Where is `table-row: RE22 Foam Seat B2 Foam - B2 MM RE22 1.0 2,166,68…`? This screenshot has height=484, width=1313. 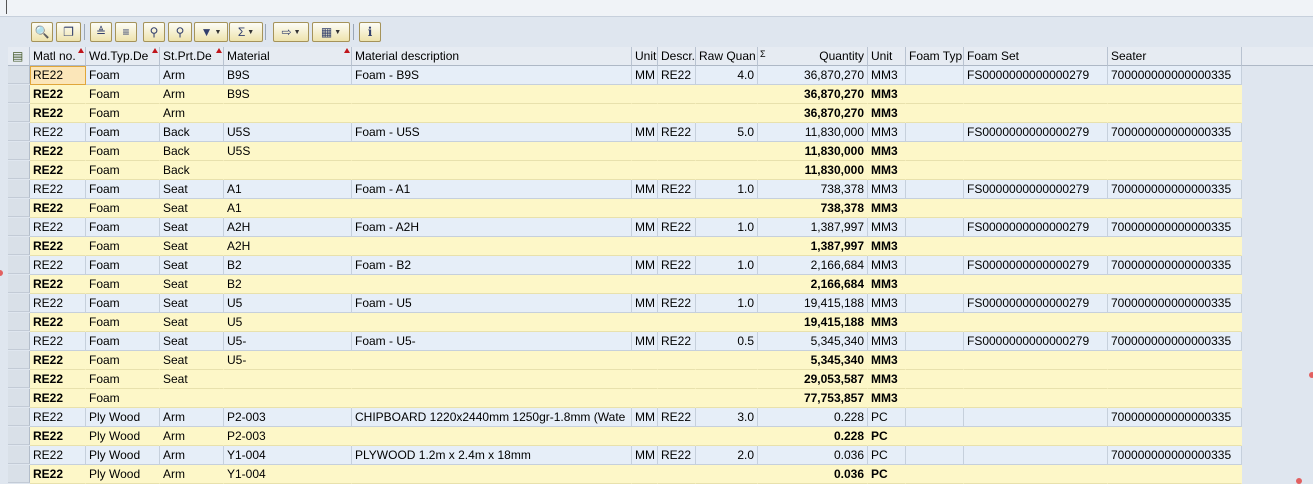 table-row: RE22 Foam Seat B2 Foam - B2 MM RE22 1.0 2,166,68… is located at coordinates (625, 265).